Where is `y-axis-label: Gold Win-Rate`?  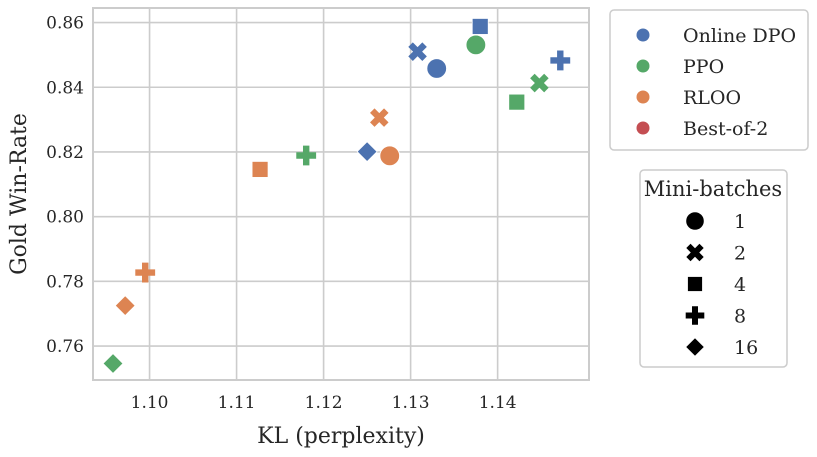 y-axis-label: Gold Win-Rate is located at coordinates (19, 194).